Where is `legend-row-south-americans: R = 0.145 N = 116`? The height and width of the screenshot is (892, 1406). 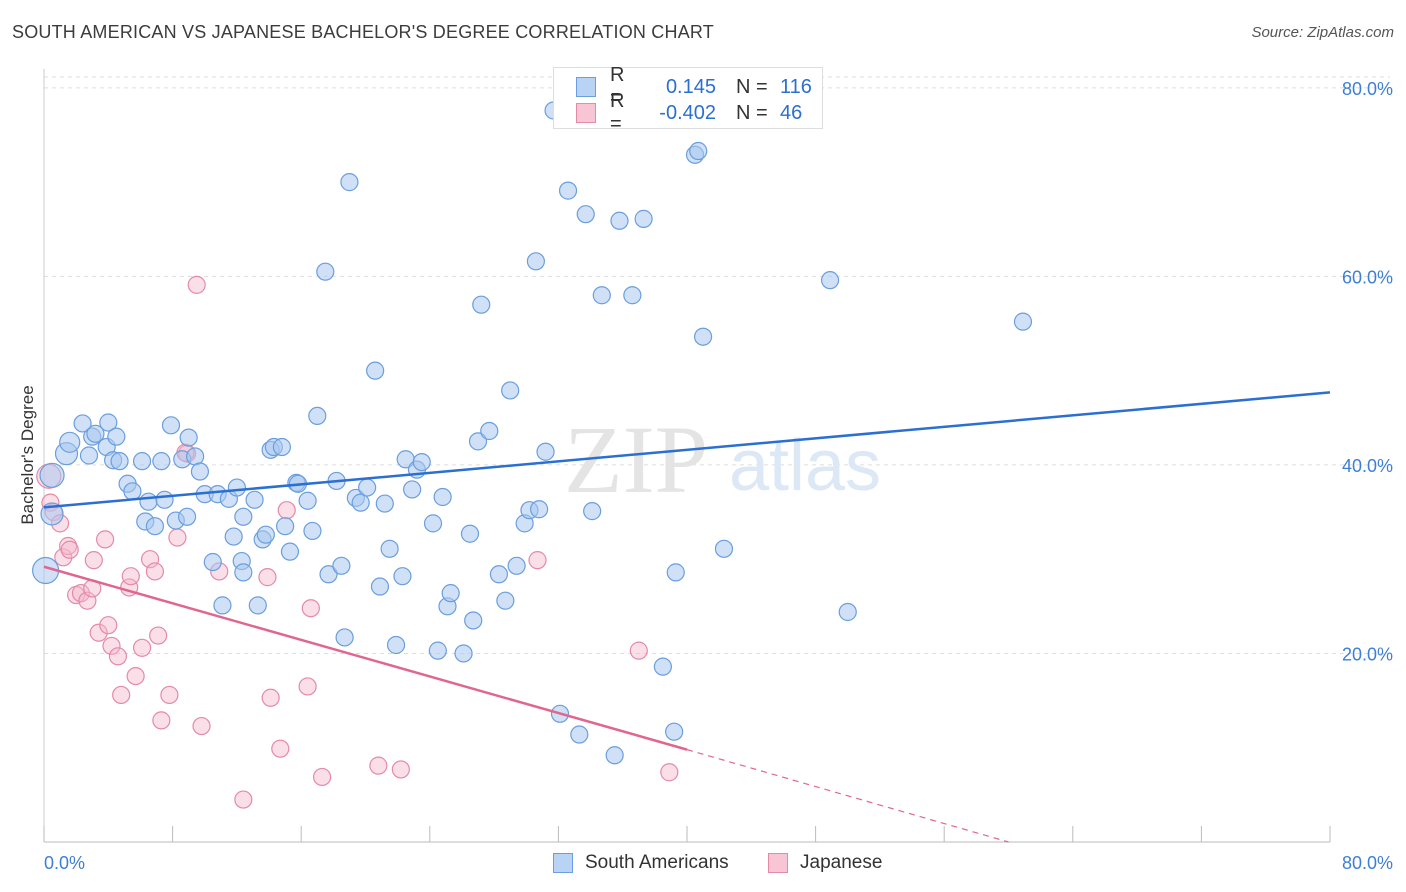 legend-row-south-americans: R = 0.145 N = 116 is located at coordinates (694, 86).